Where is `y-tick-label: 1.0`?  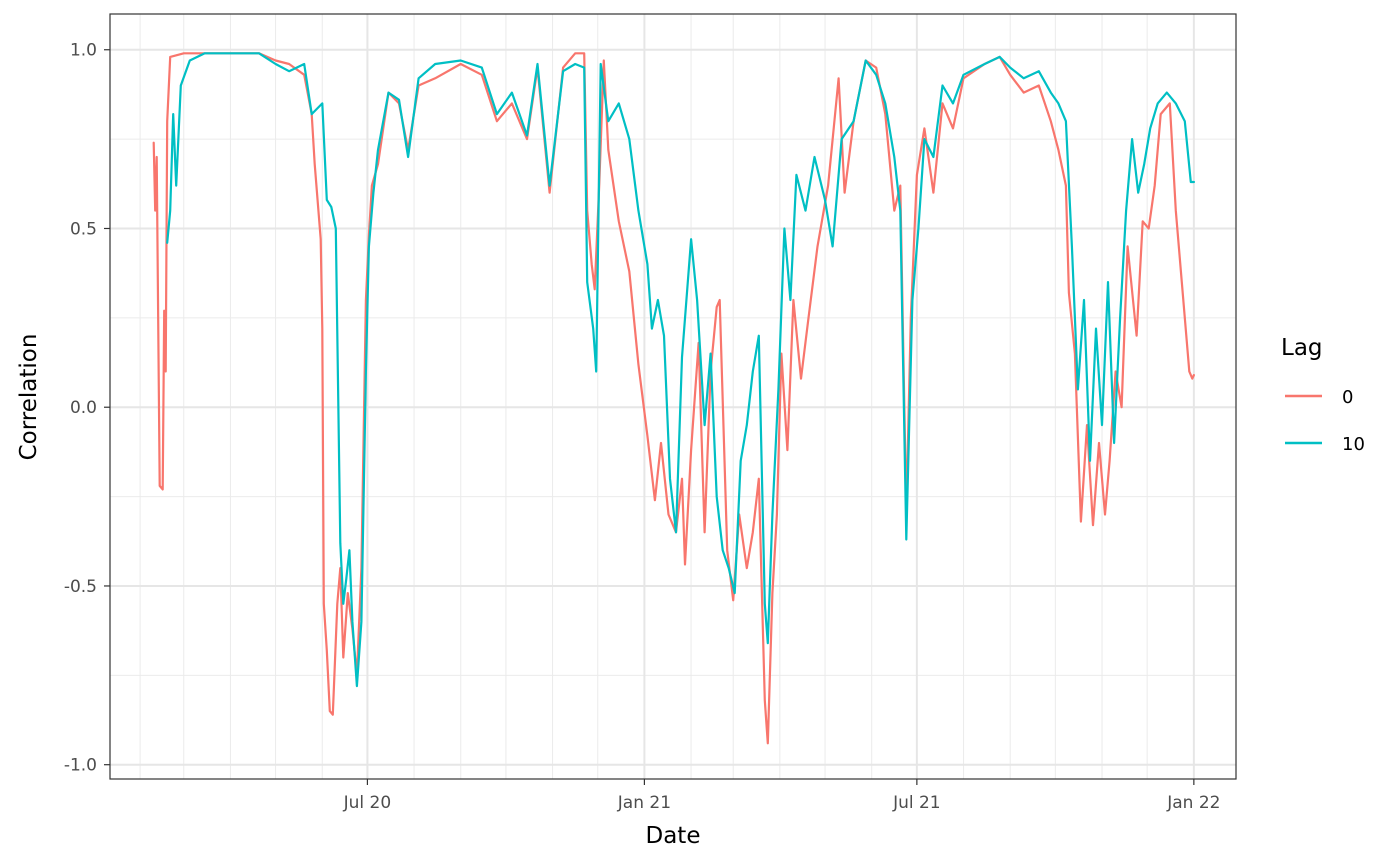
y-tick-label: 1.0 is located at coordinates (83, 51).